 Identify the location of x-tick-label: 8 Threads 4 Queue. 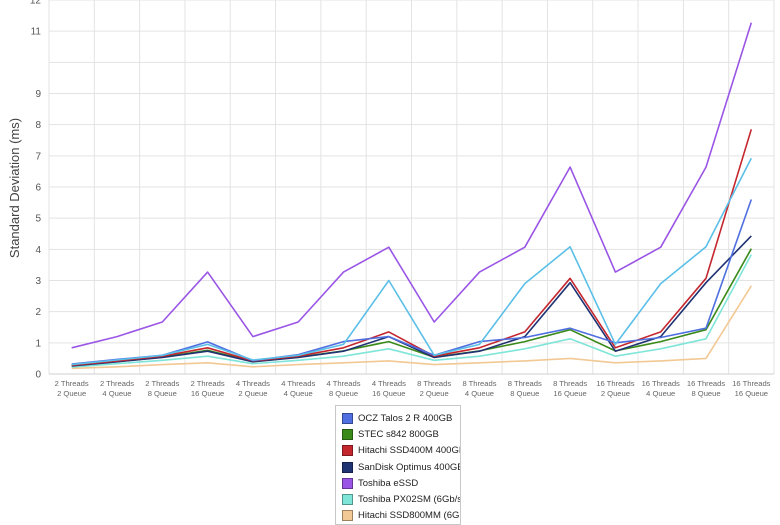
(479, 388).